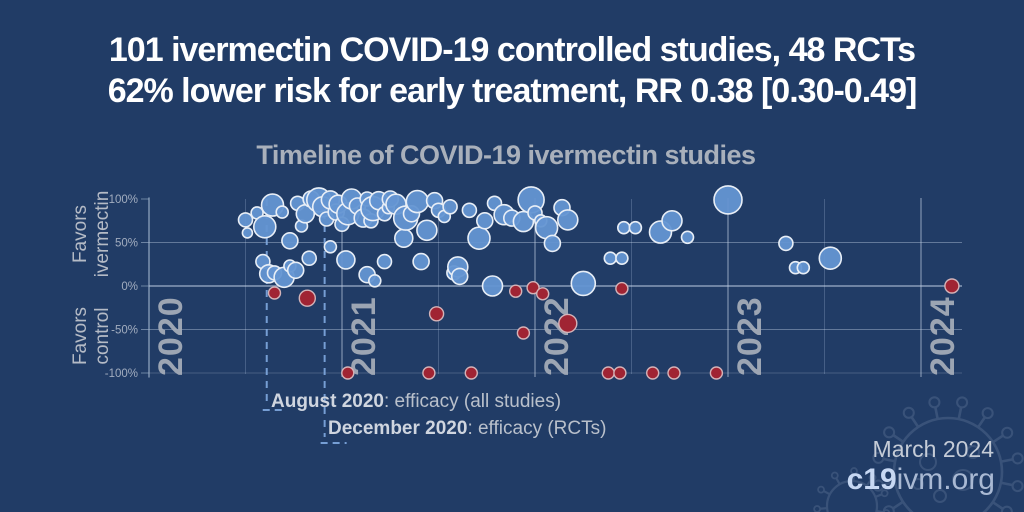 This screenshot has height=512, width=1024. What do you see at coordinates (126, 244) in the screenshot?
I see `y-axis-tick-label: 50%` at bounding box center [126, 244].